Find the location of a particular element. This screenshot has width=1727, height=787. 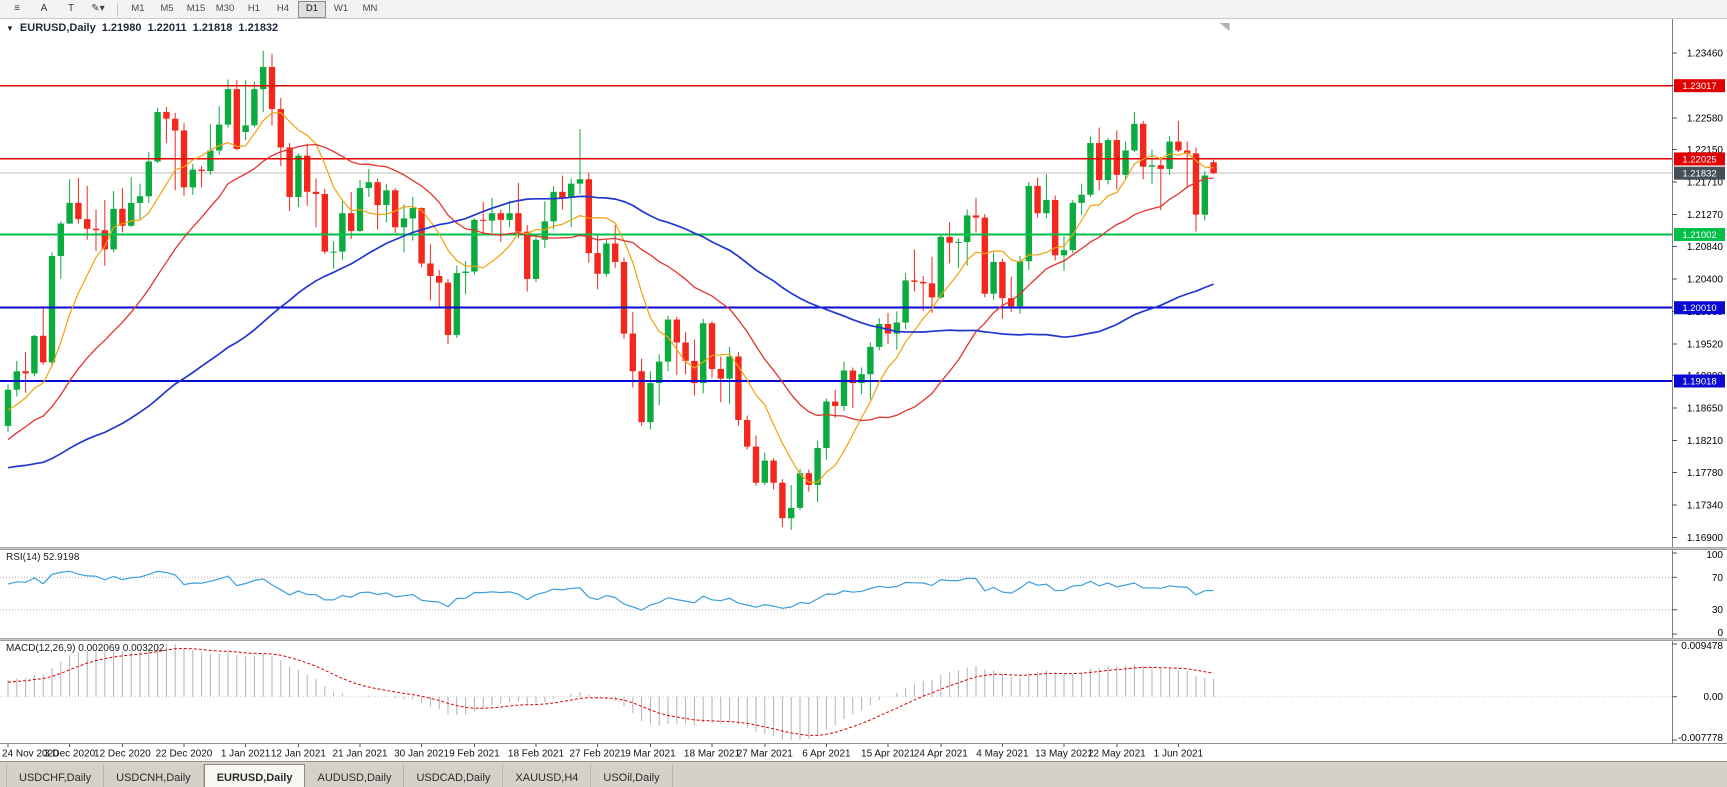

macd-canvas: 0.009478 0.00 -0.007778 is located at coordinates (863, 692).